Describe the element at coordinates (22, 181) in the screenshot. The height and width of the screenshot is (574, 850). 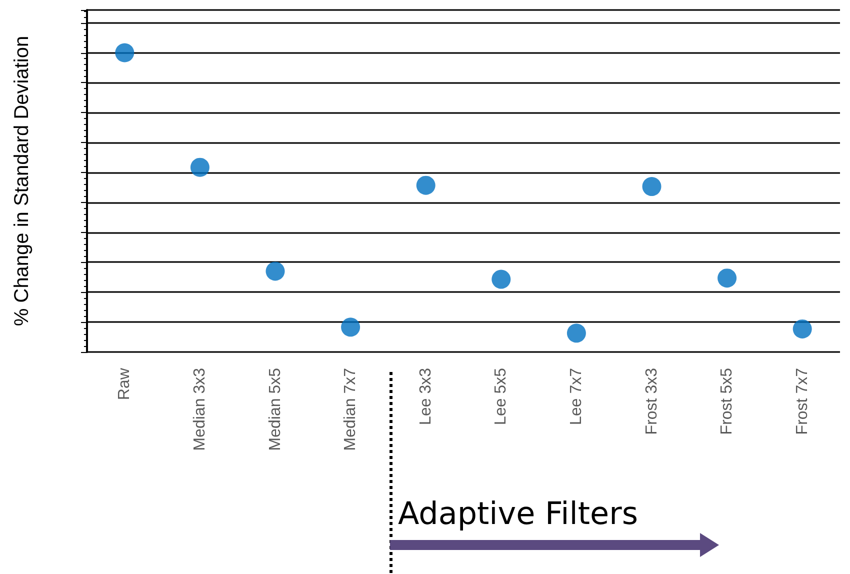
I see `y-axis-title: % Change in Standard Deviation` at that location.